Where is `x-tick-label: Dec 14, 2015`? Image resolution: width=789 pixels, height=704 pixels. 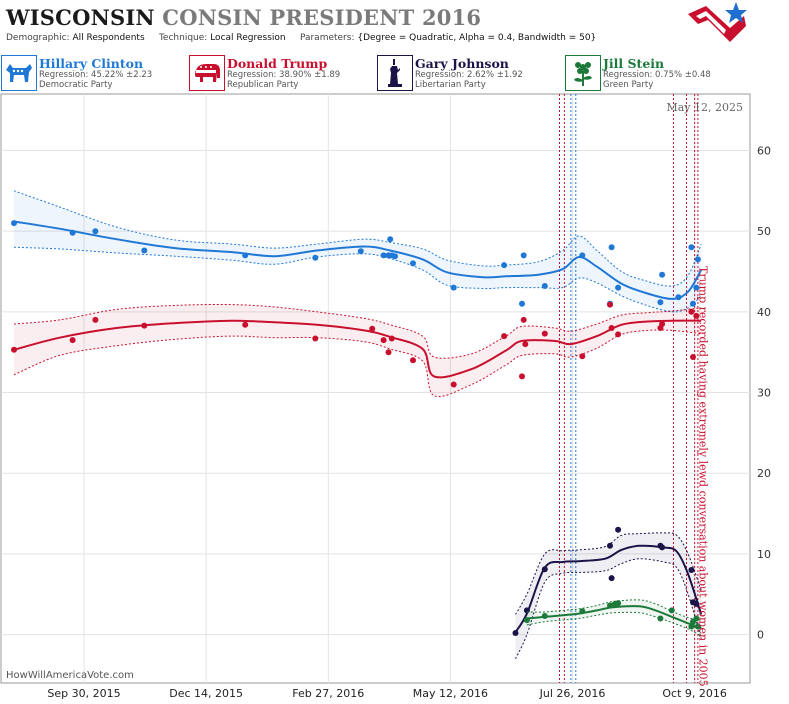 x-tick-label: Dec 14, 2015 is located at coordinates (206, 693).